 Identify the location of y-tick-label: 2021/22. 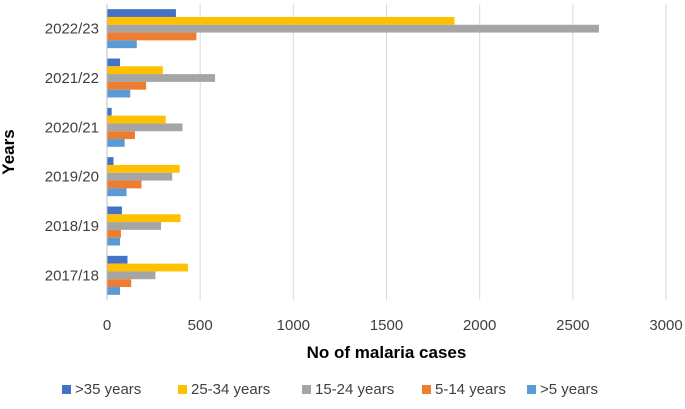
(72, 78).